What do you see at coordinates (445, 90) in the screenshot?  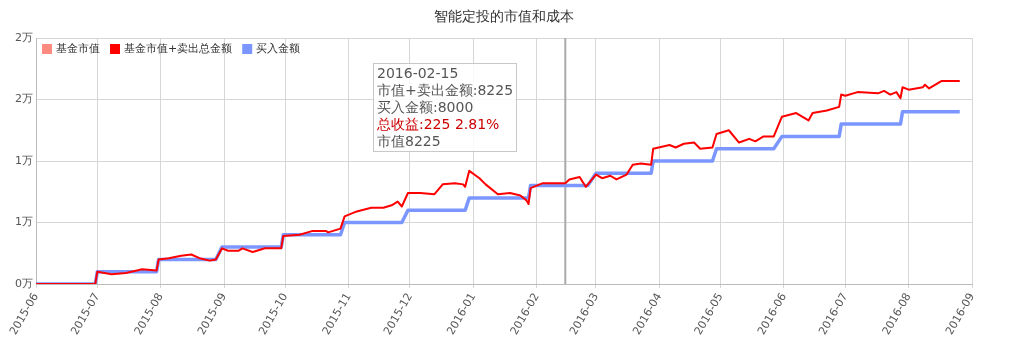 I see `annotation: 市值+卖出金额:8225` at bounding box center [445, 90].